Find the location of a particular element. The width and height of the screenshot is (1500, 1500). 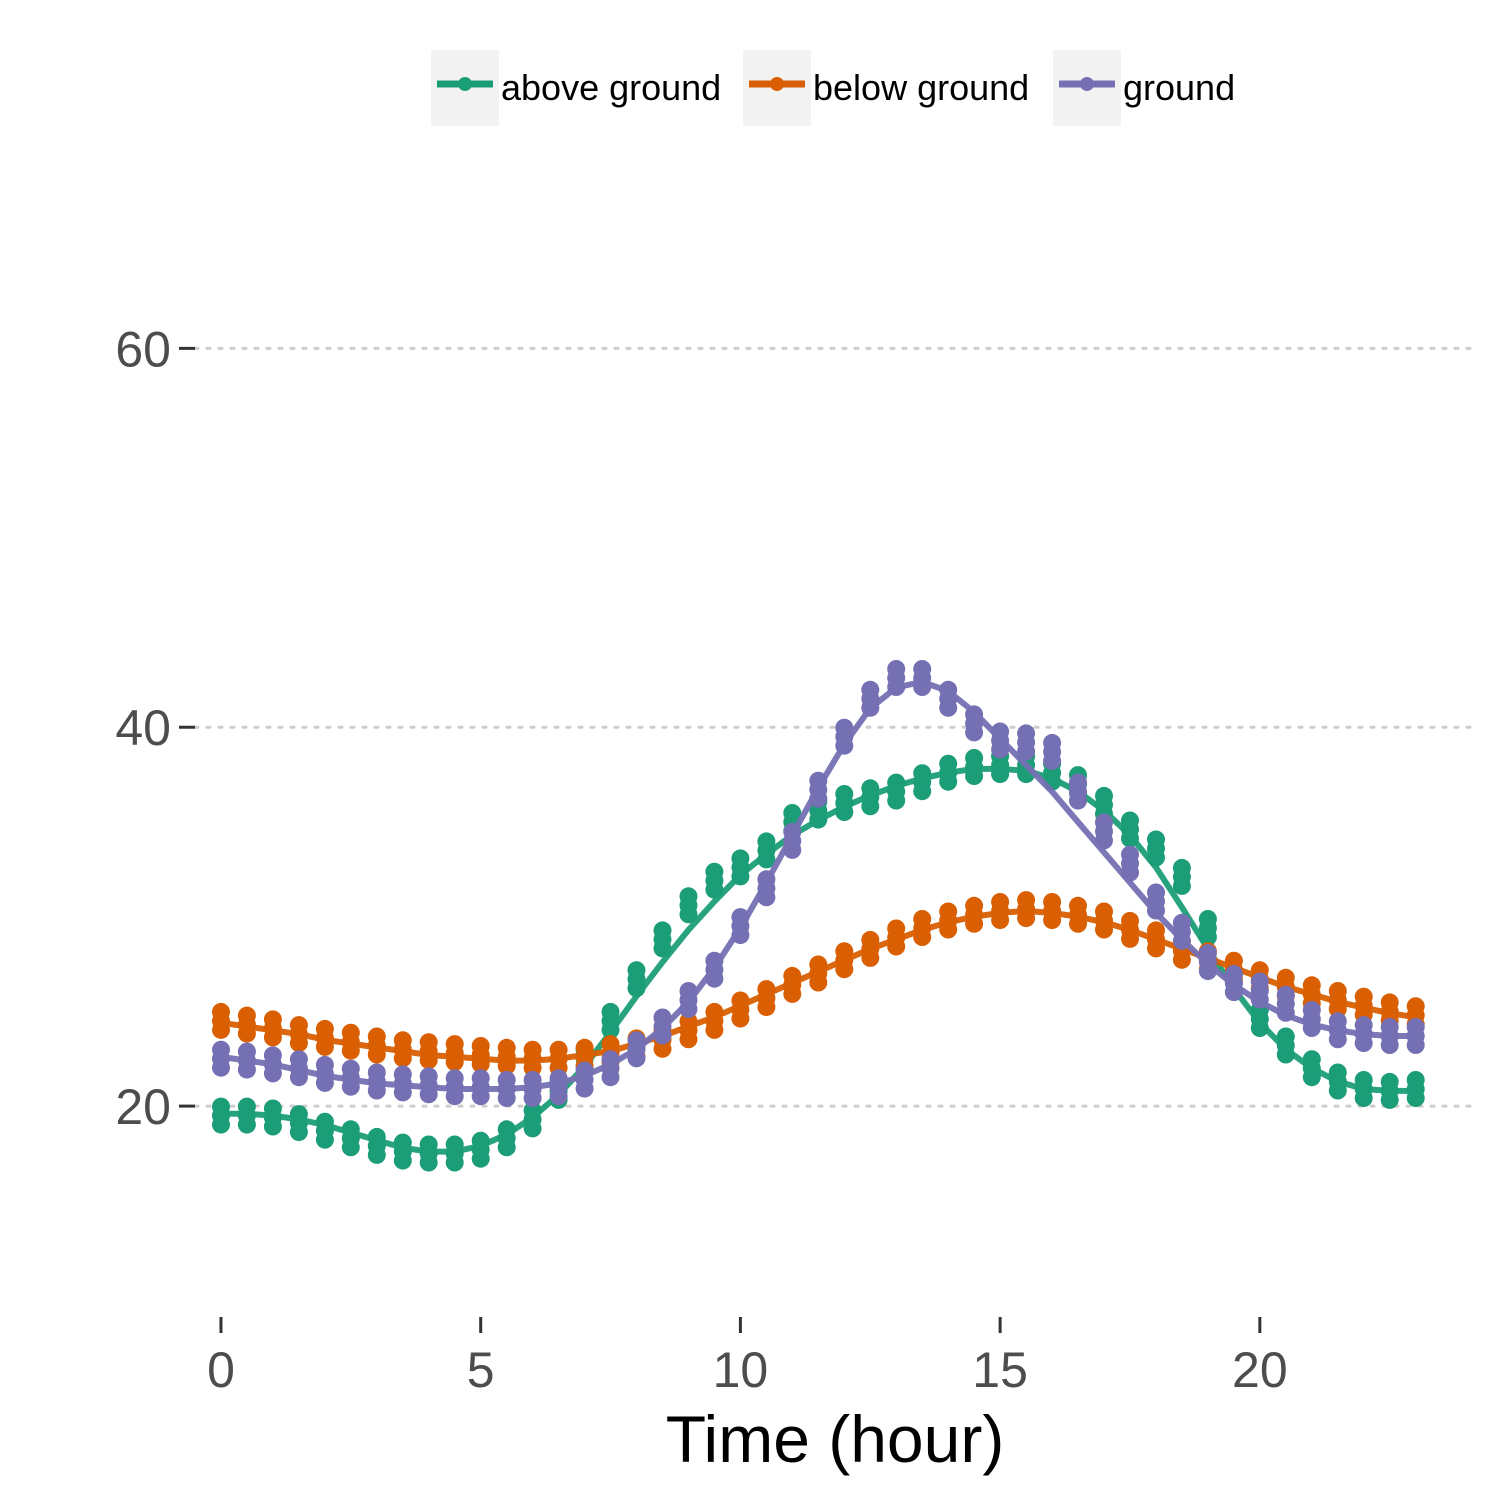

legend: above ground below ground ground is located at coordinates (833, 88).